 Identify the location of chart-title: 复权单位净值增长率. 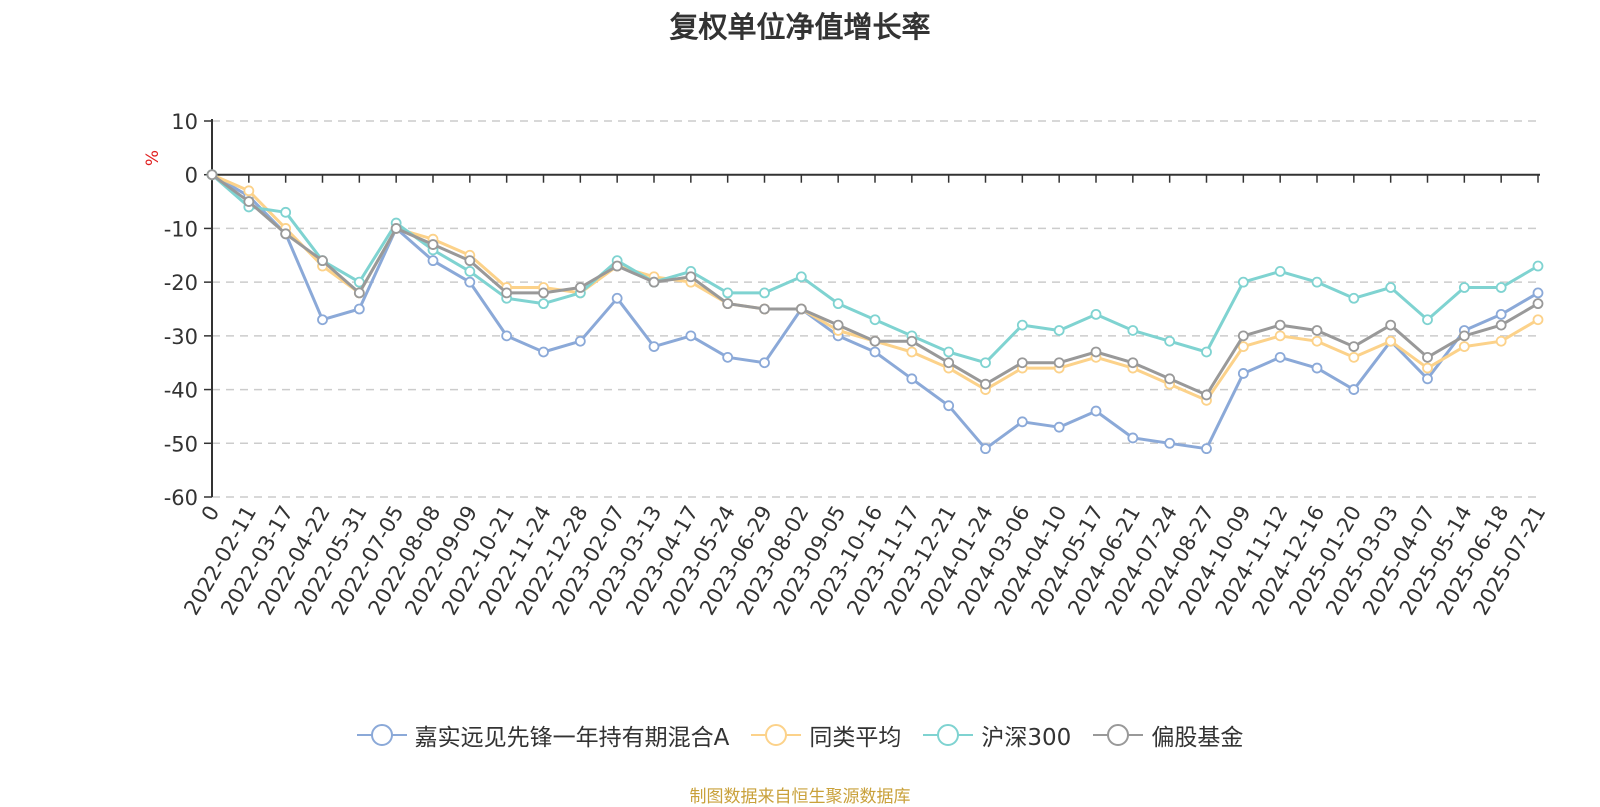
(800, 27).